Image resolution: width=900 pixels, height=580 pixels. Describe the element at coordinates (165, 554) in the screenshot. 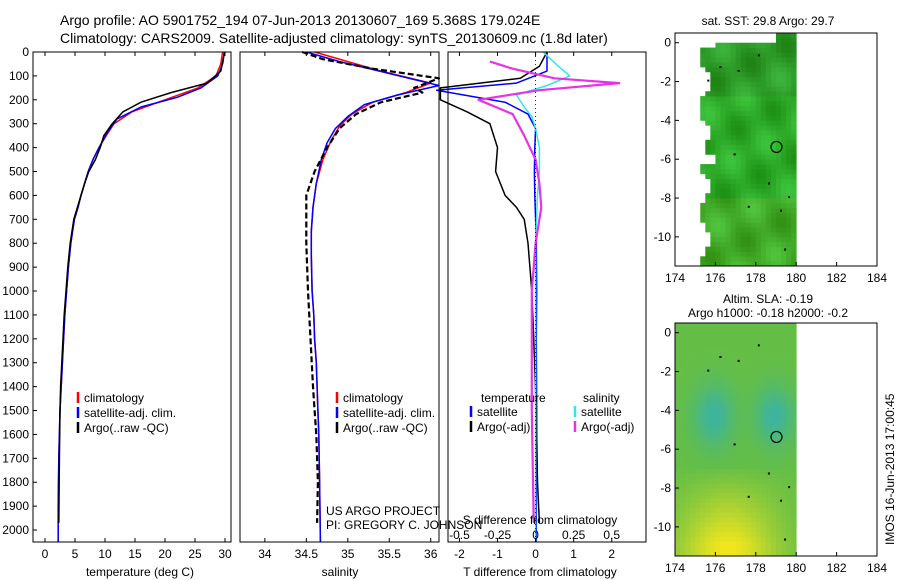

I see `temperature-xtick-label-4: 20` at that location.